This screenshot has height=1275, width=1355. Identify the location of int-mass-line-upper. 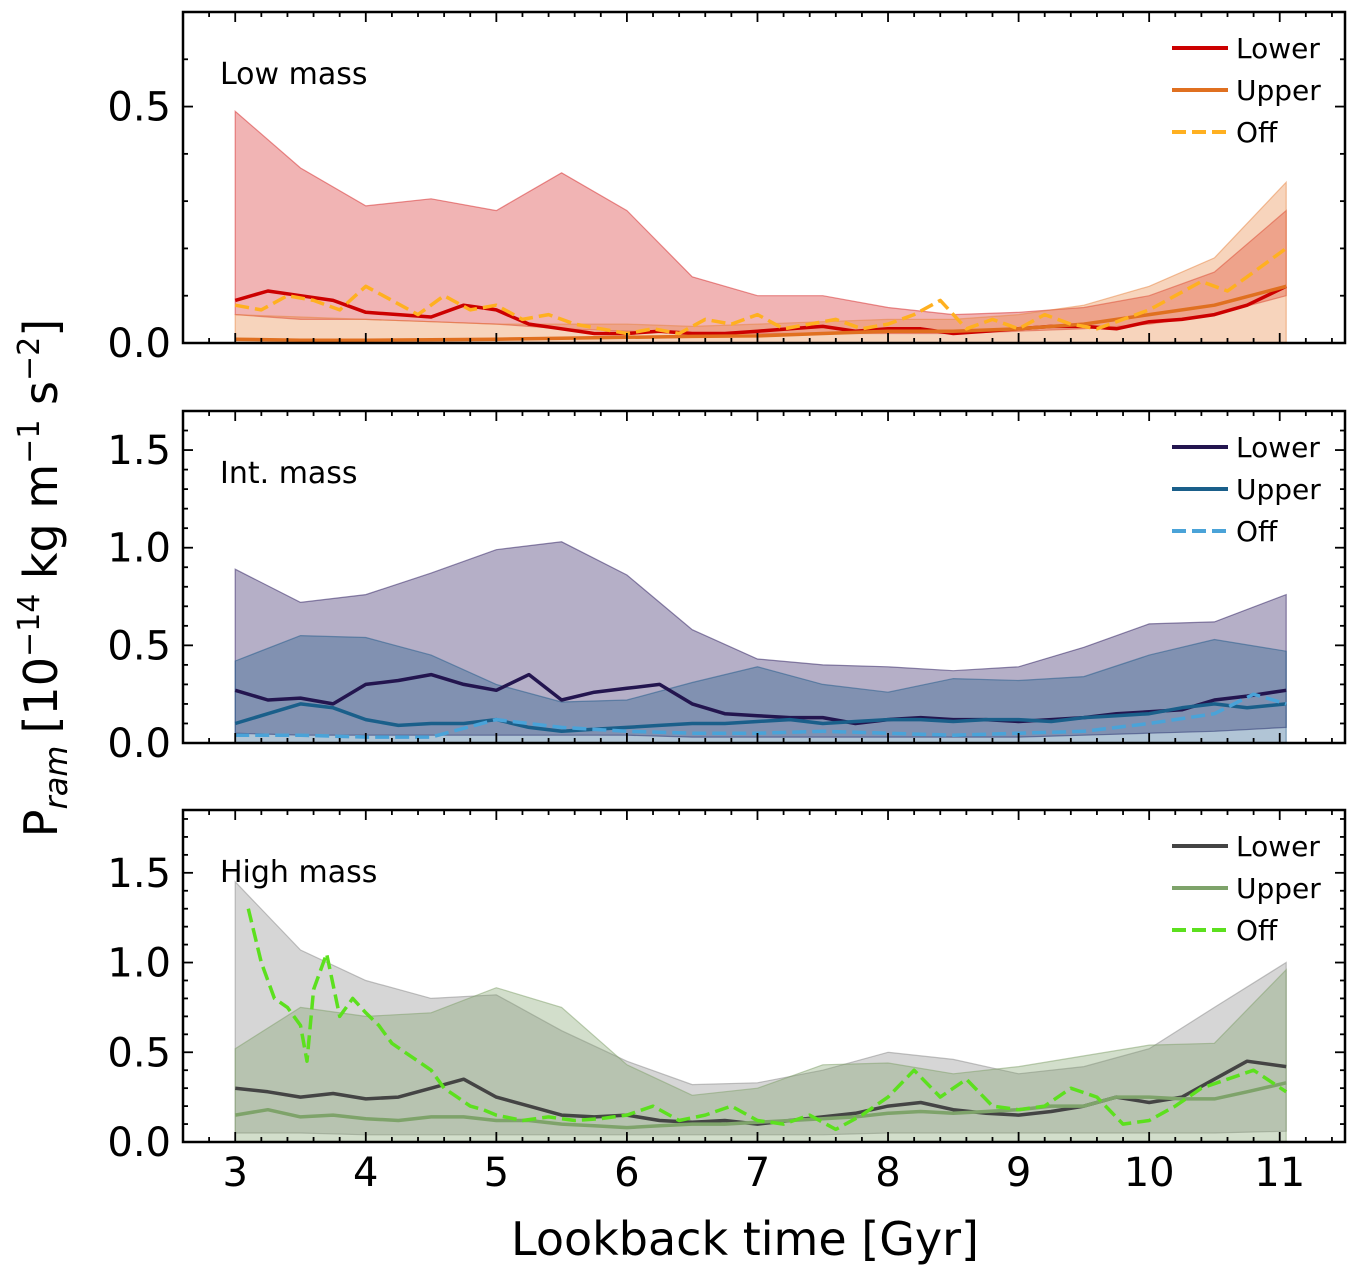
(760, 718).